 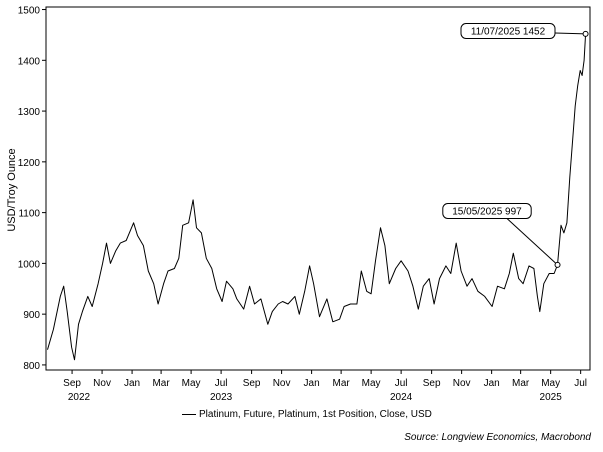 What do you see at coordinates (29, 112) in the screenshot?
I see `y-tick-label: 1300` at bounding box center [29, 112].